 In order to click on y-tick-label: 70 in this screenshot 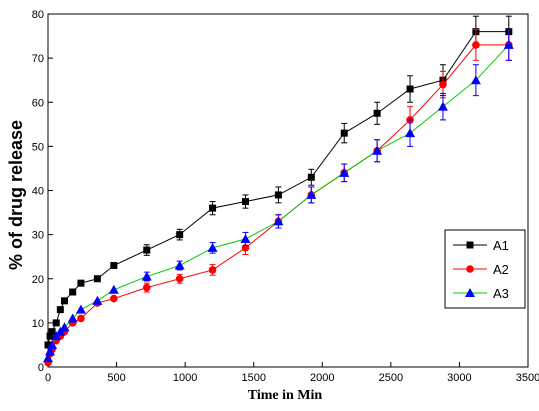, I will do `click(38, 59)`.